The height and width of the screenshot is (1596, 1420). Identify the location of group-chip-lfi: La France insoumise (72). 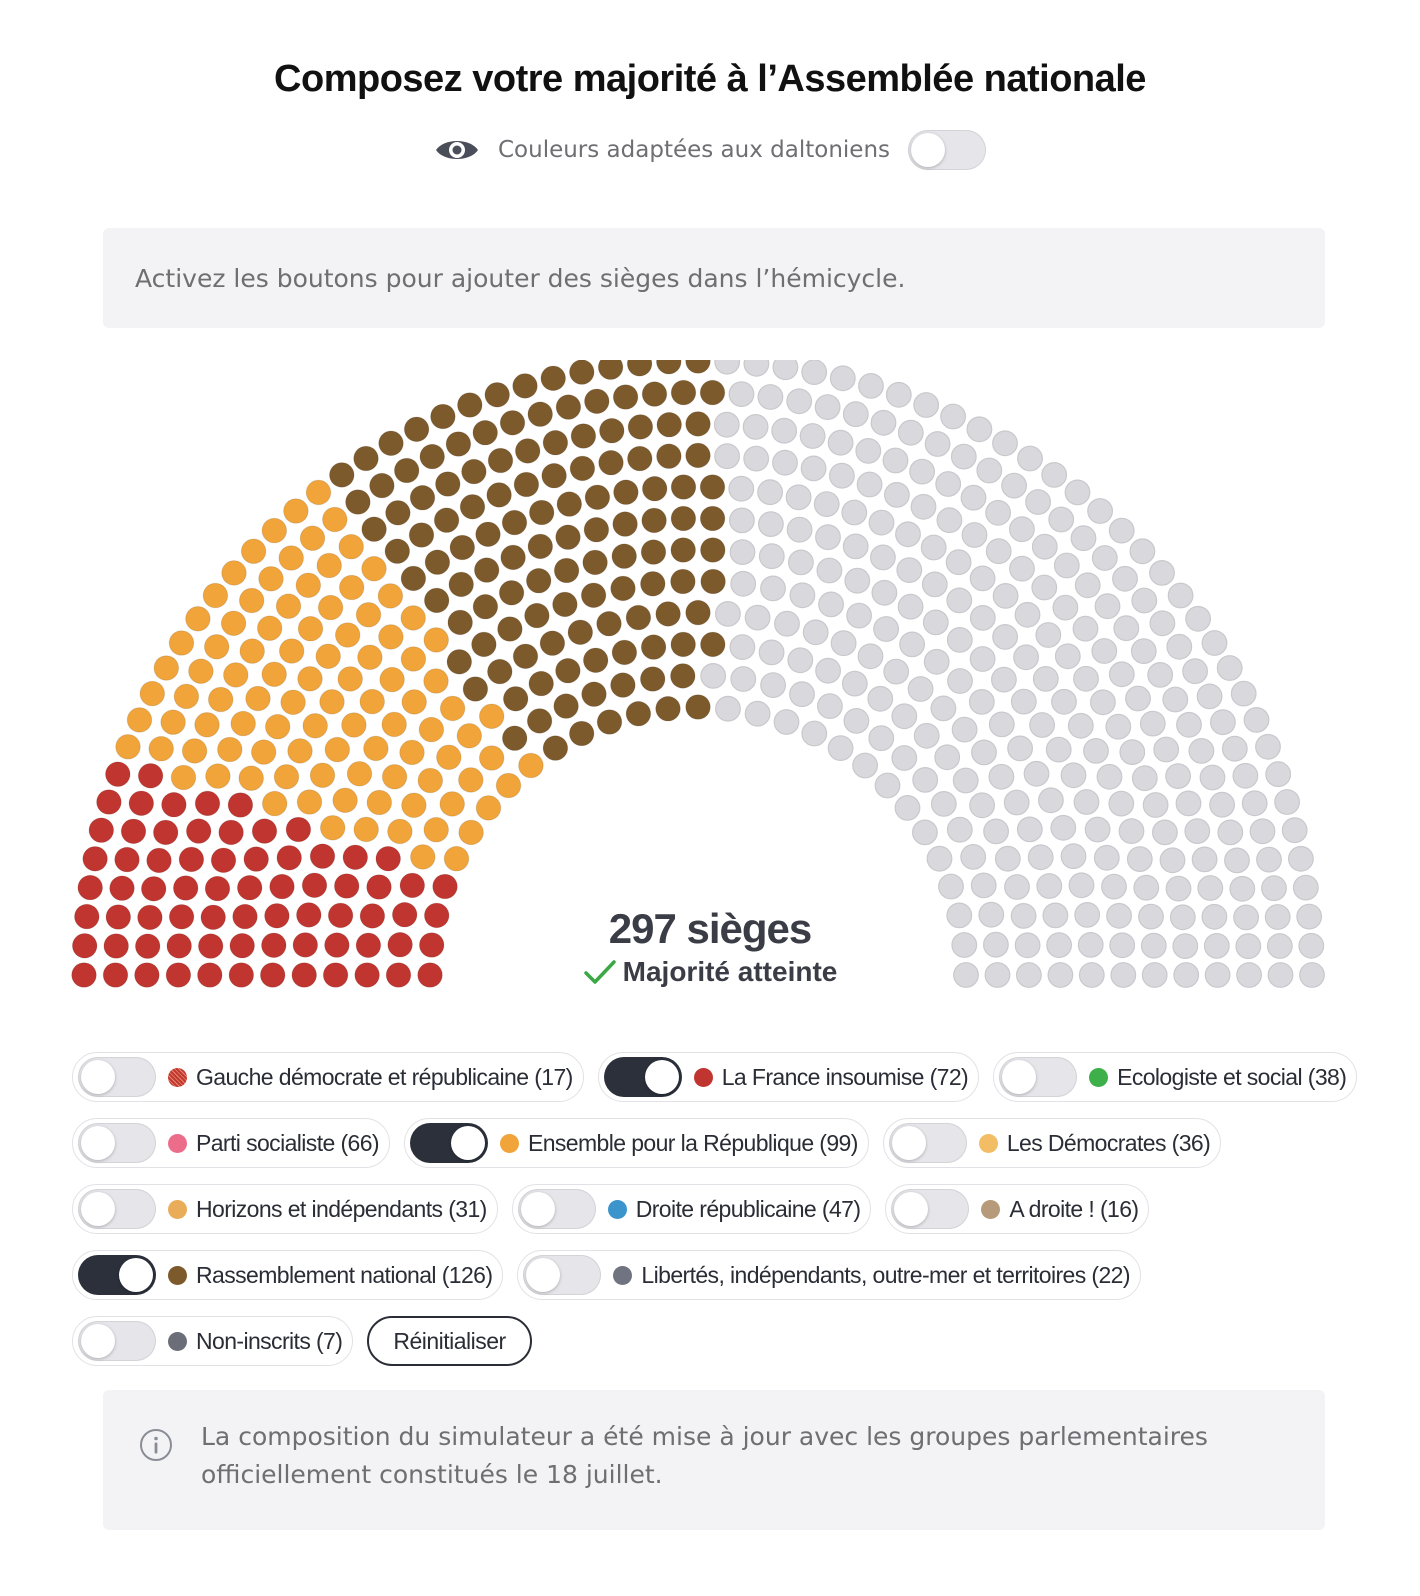
(788, 1077).